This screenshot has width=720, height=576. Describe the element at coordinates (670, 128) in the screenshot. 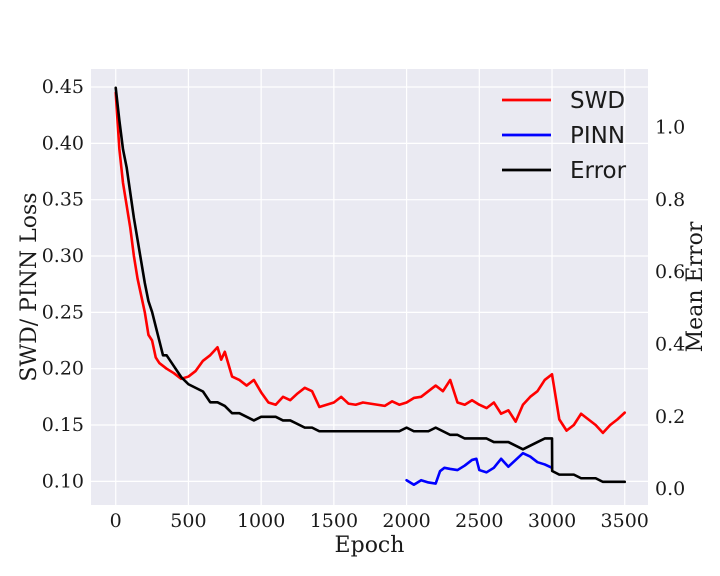

I see `right-y-tick-label: 1.0` at that location.